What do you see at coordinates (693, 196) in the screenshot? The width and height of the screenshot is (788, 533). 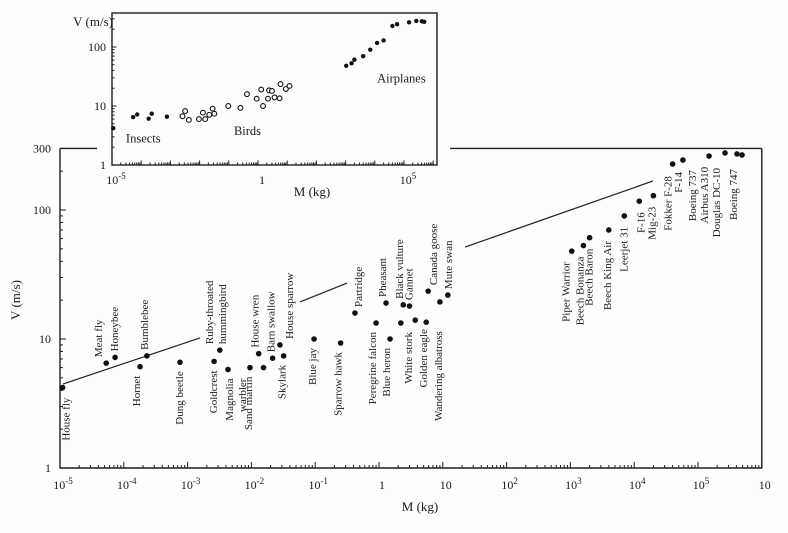 I see `data-point-label: Boeing 737` at bounding box center [693, 196].